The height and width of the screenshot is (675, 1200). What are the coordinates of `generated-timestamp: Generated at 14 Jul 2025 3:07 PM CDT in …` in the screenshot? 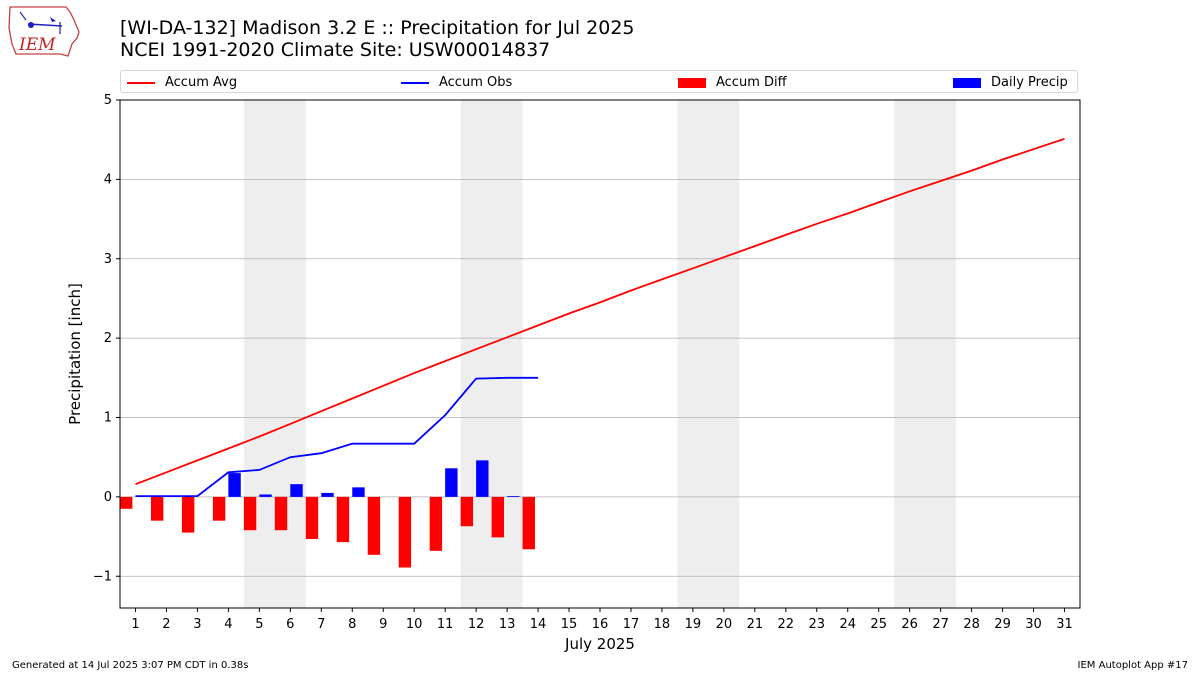 It's located at (130, 665).